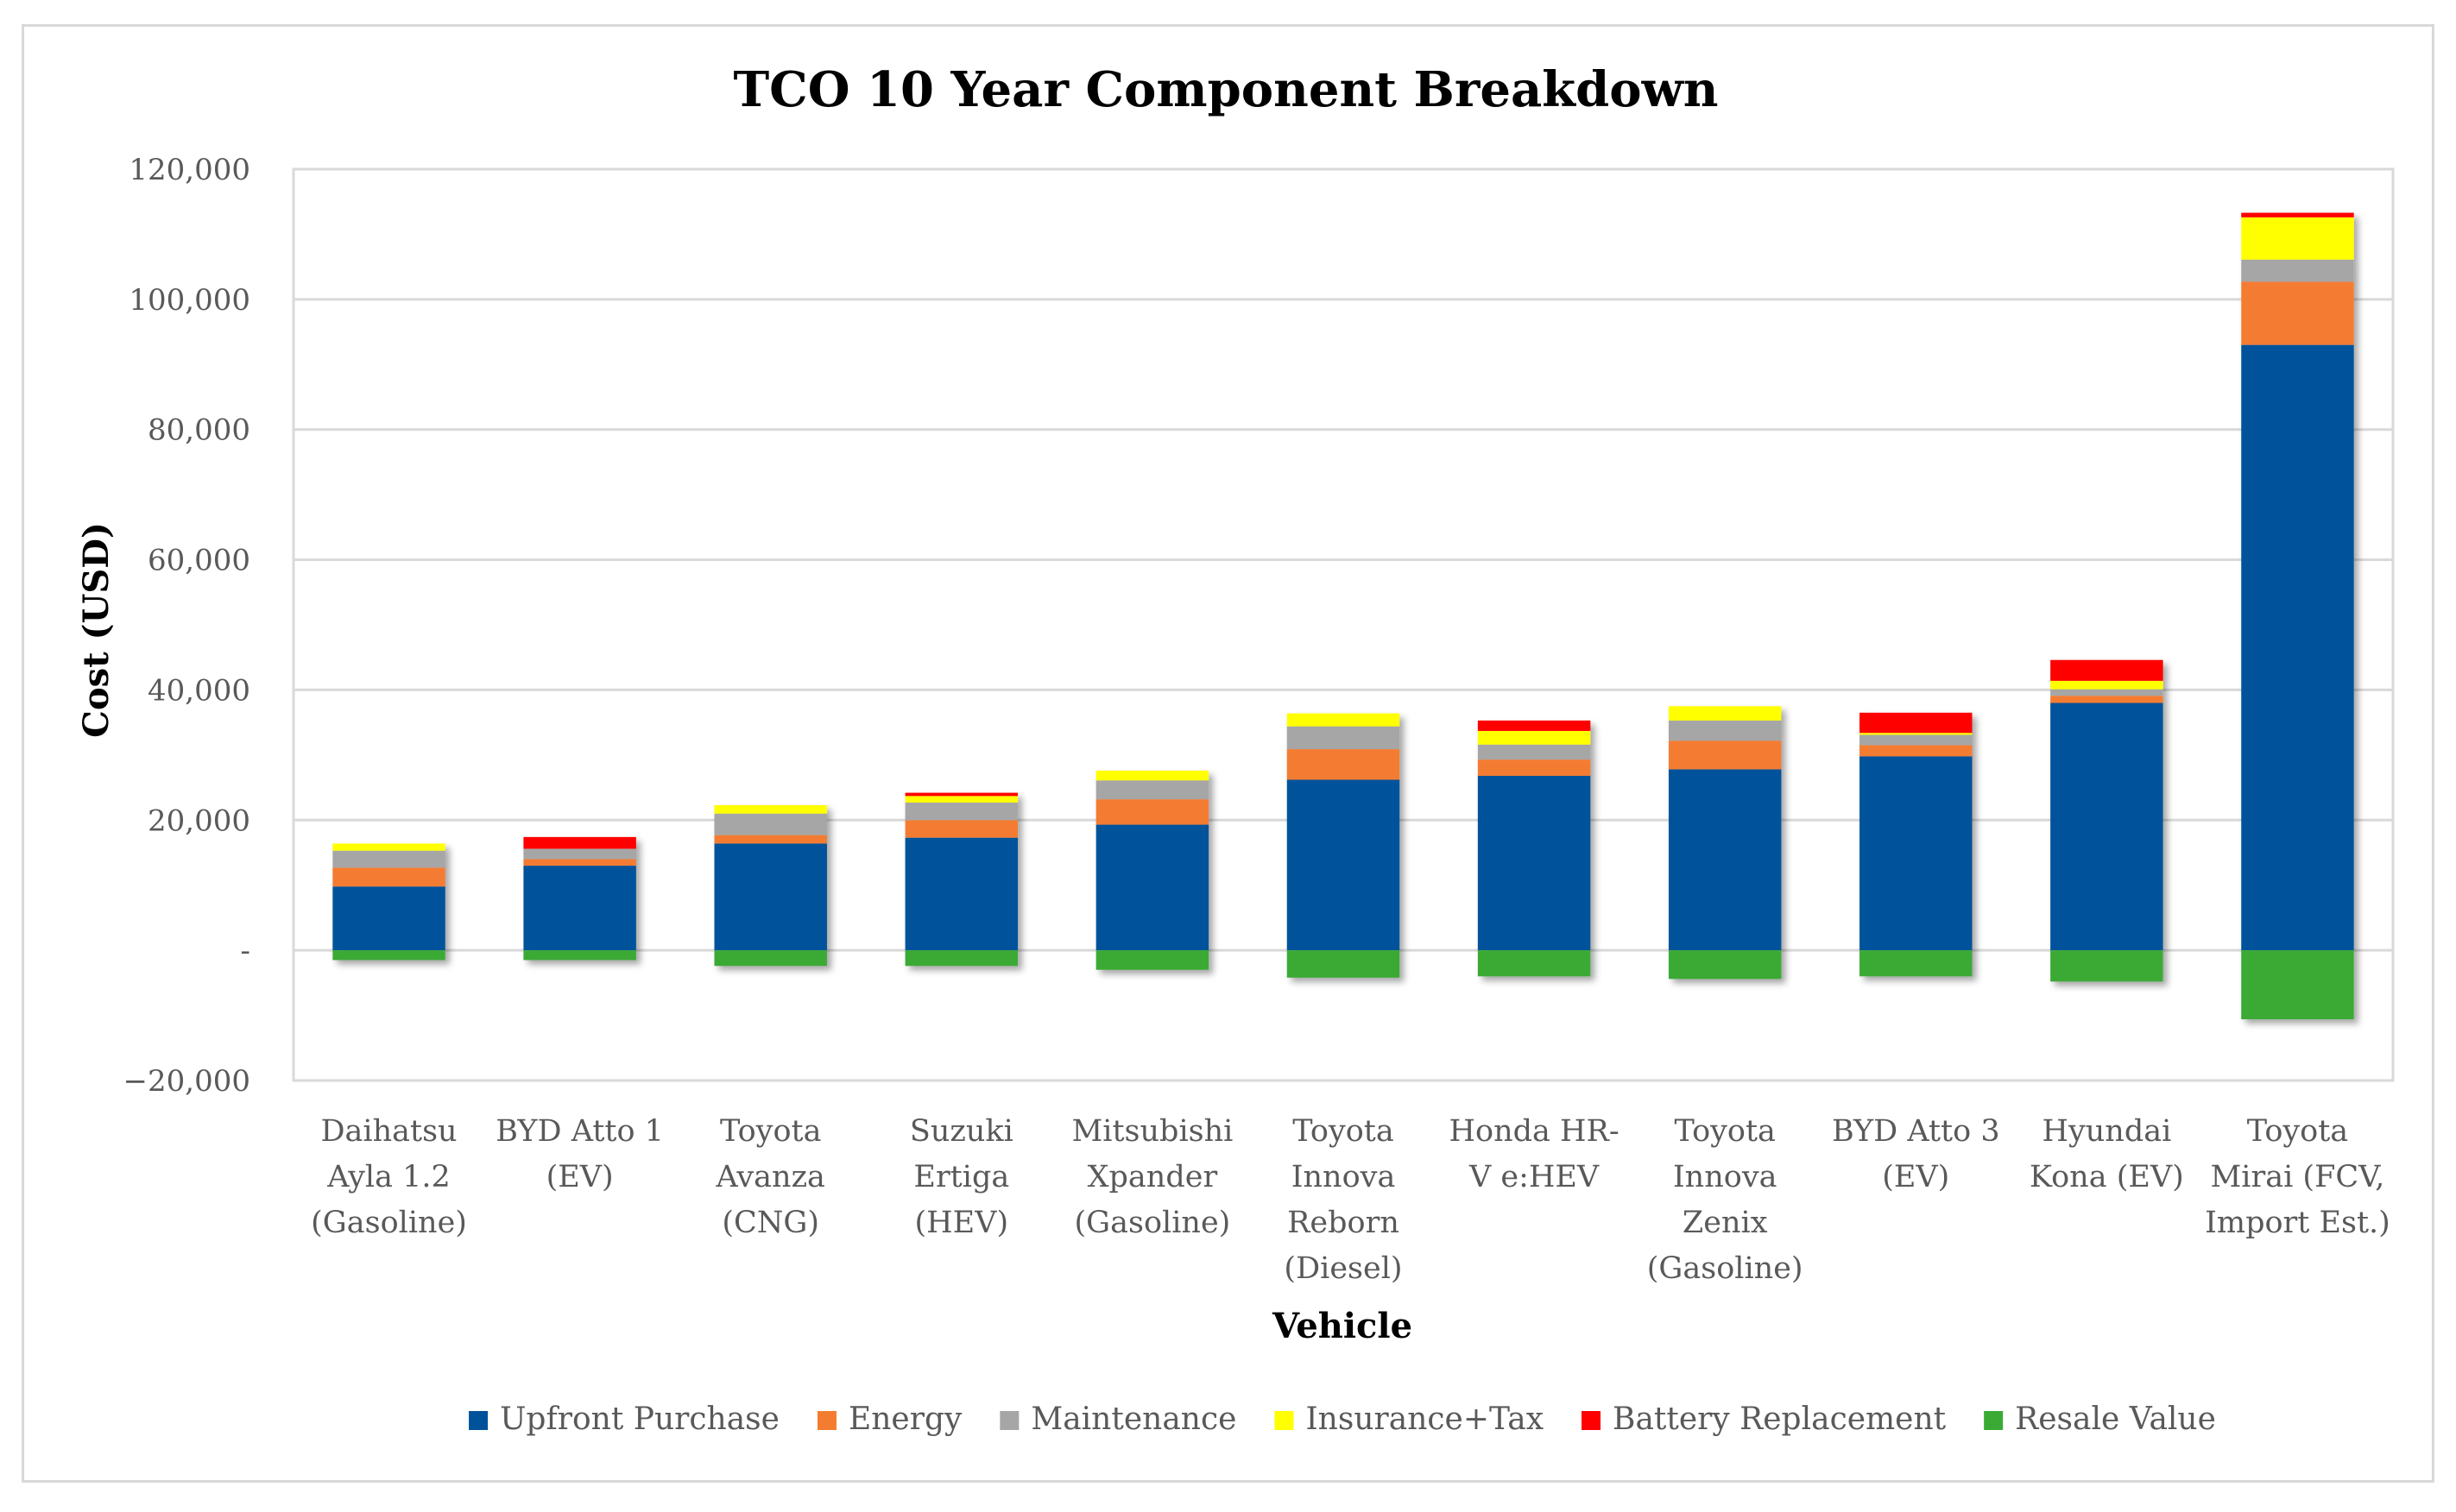  I want to click on x-tick-label-line: Xpander, so click(1153, 1177).